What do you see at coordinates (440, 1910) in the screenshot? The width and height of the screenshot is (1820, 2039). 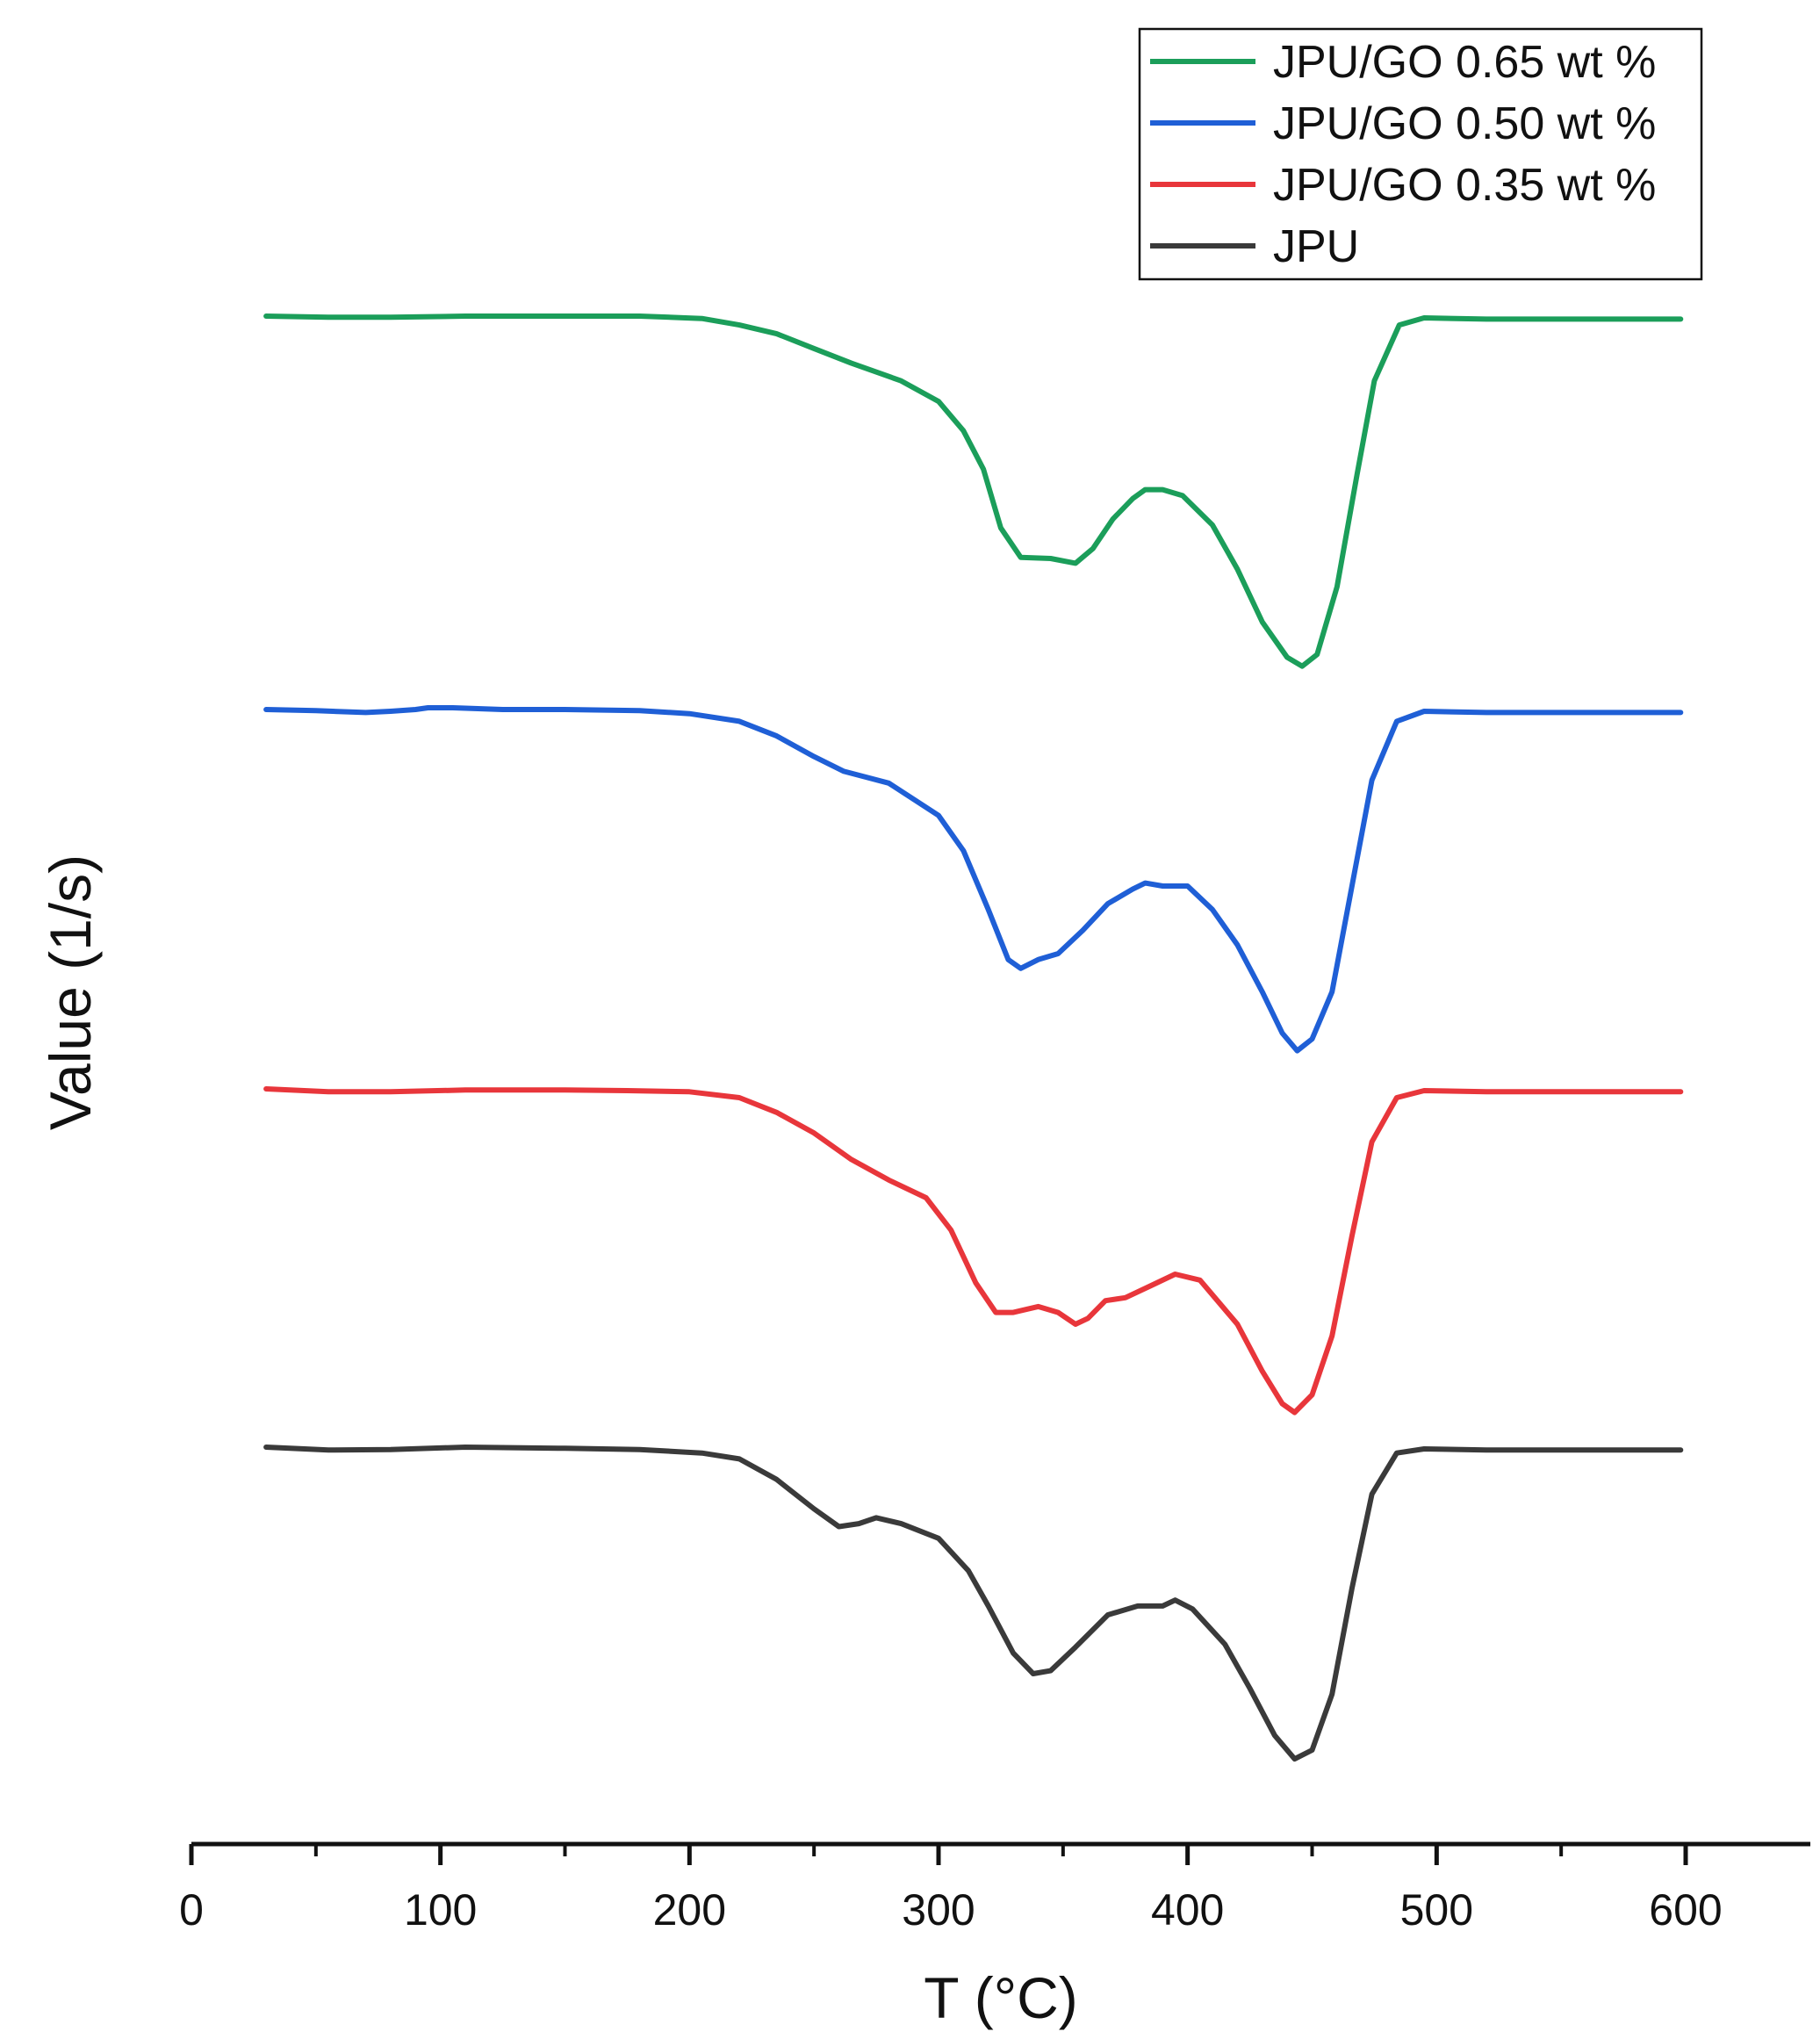 I see `x-tick-label: 100` at bounding box center [440, 1910].